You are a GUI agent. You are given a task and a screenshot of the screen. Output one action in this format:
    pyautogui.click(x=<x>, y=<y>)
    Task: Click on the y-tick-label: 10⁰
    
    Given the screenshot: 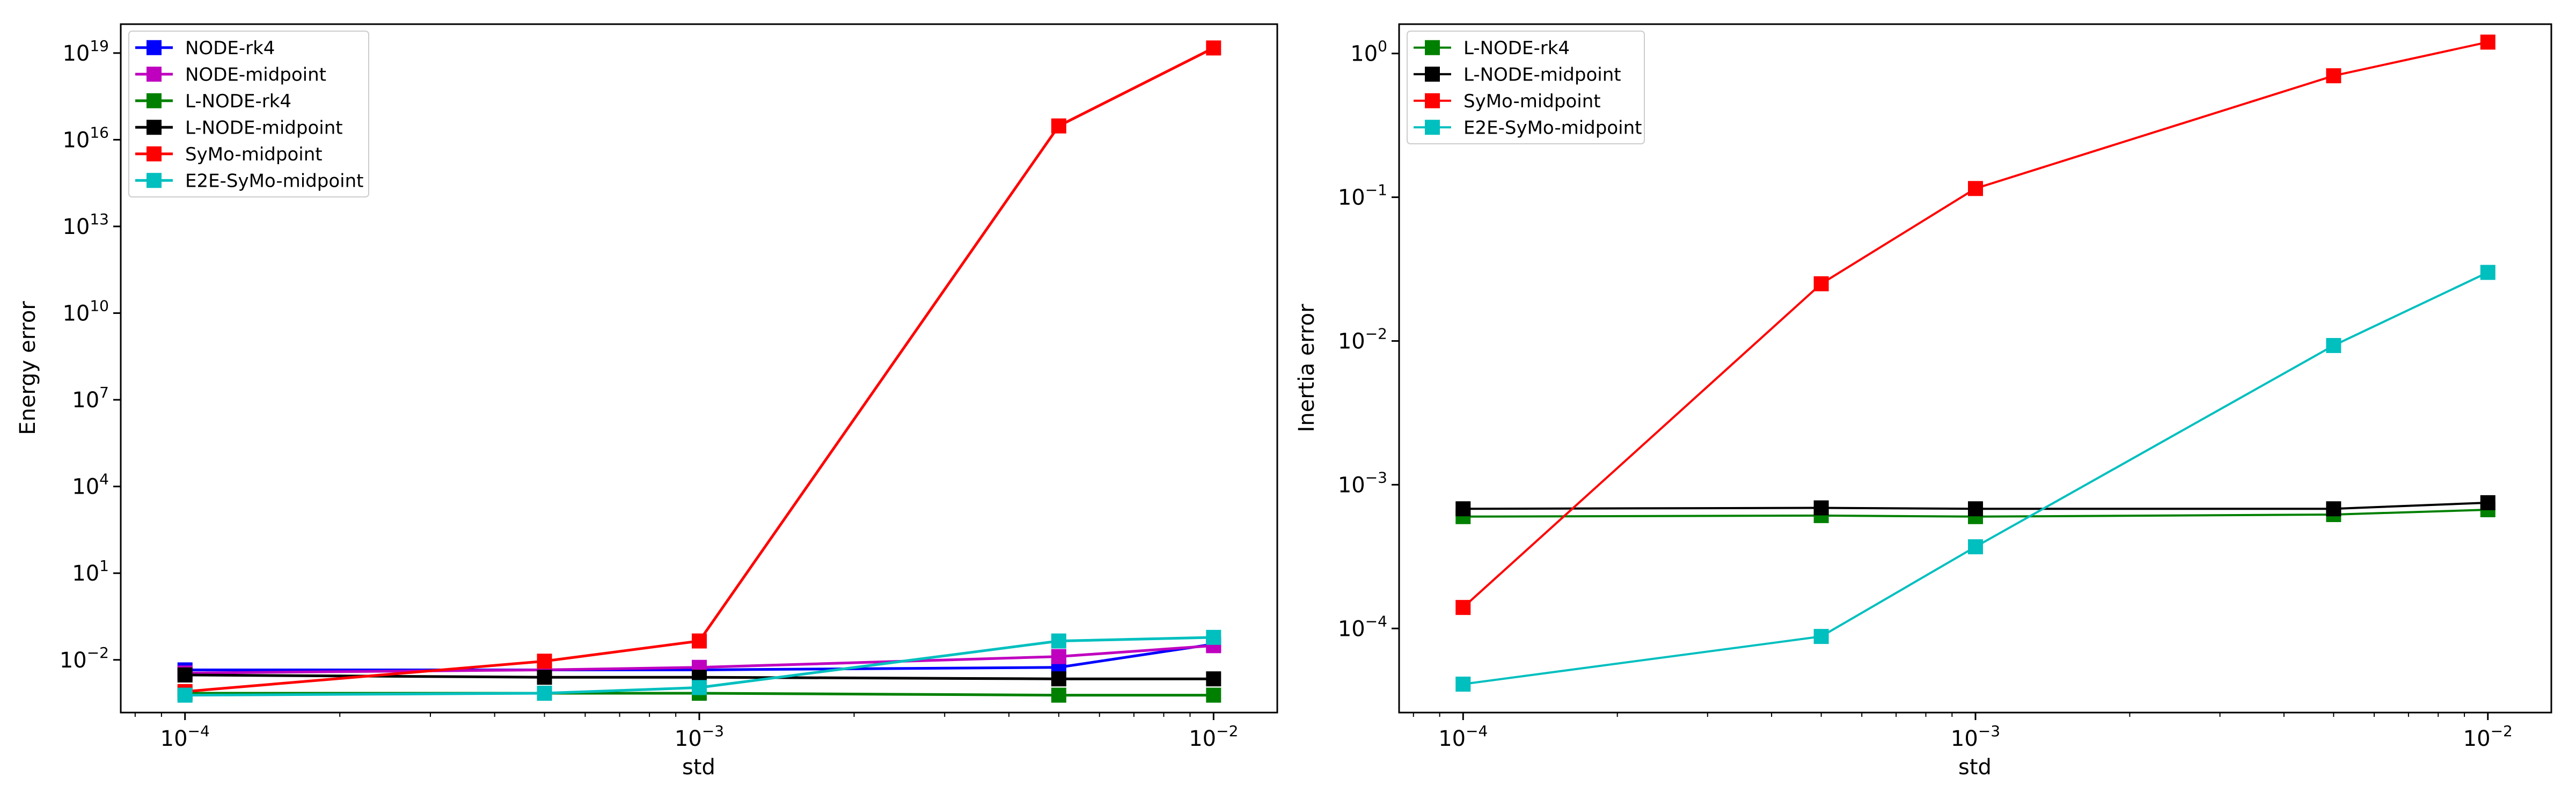 What is the action you would take?
    pyautogui.click(x=1368, y=52)
    